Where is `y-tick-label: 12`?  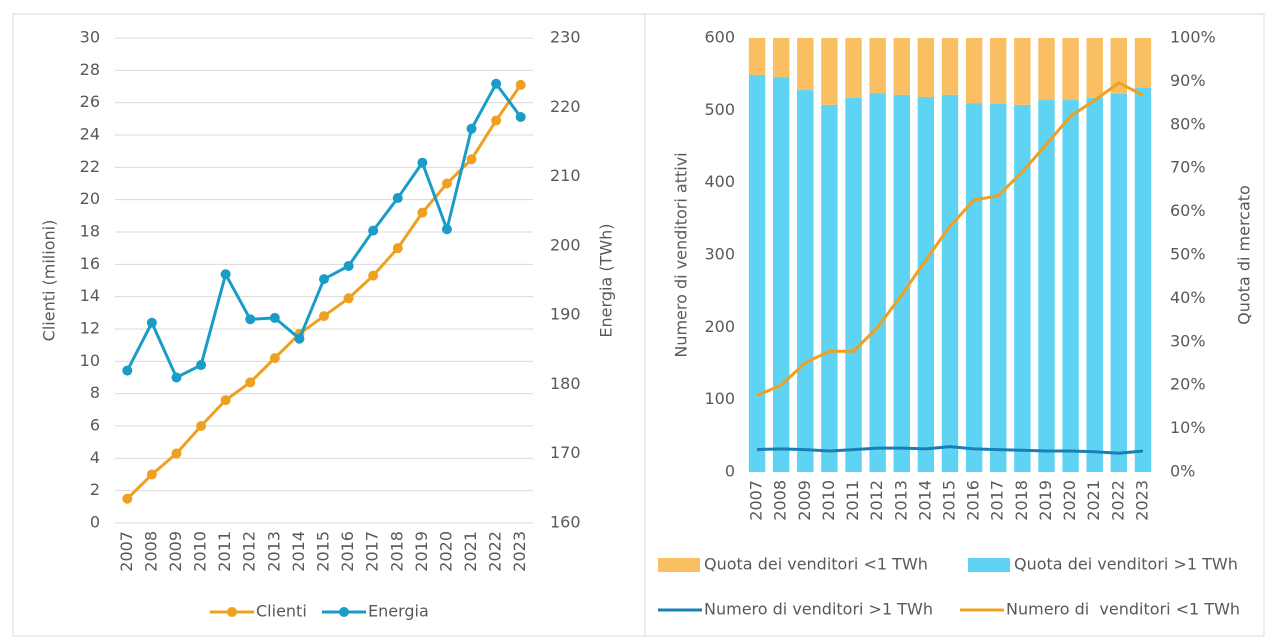 y-tick-label: 12 is located at coordinates (90, 328).